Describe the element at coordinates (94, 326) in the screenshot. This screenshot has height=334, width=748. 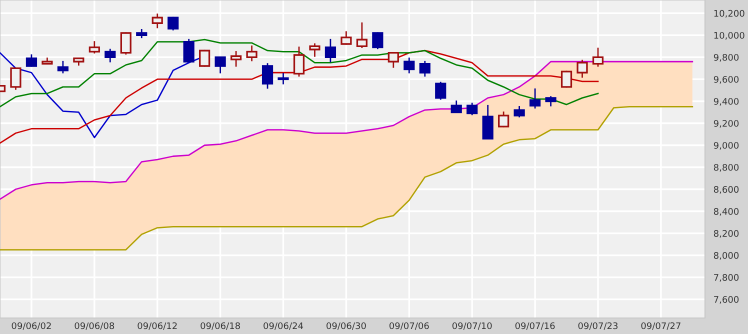
I see `x-tick-label: 09/06/08` at that location.